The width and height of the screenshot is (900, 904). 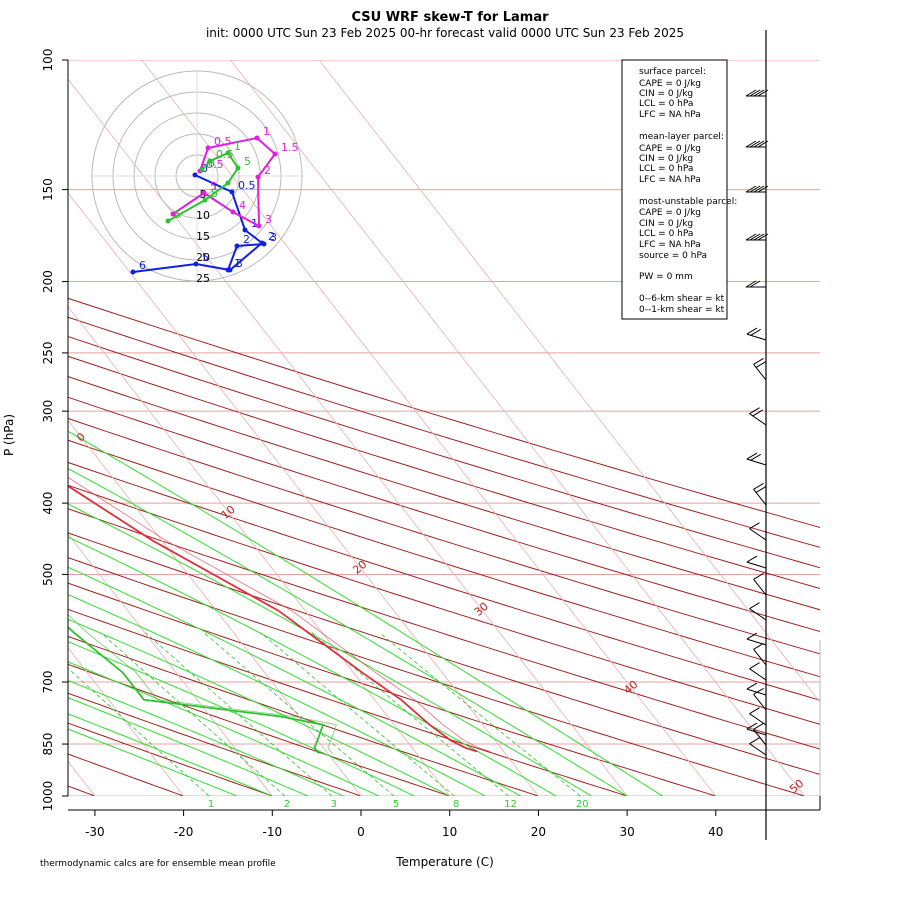 I want to click on profile-layer, so click(x=279, y=615).